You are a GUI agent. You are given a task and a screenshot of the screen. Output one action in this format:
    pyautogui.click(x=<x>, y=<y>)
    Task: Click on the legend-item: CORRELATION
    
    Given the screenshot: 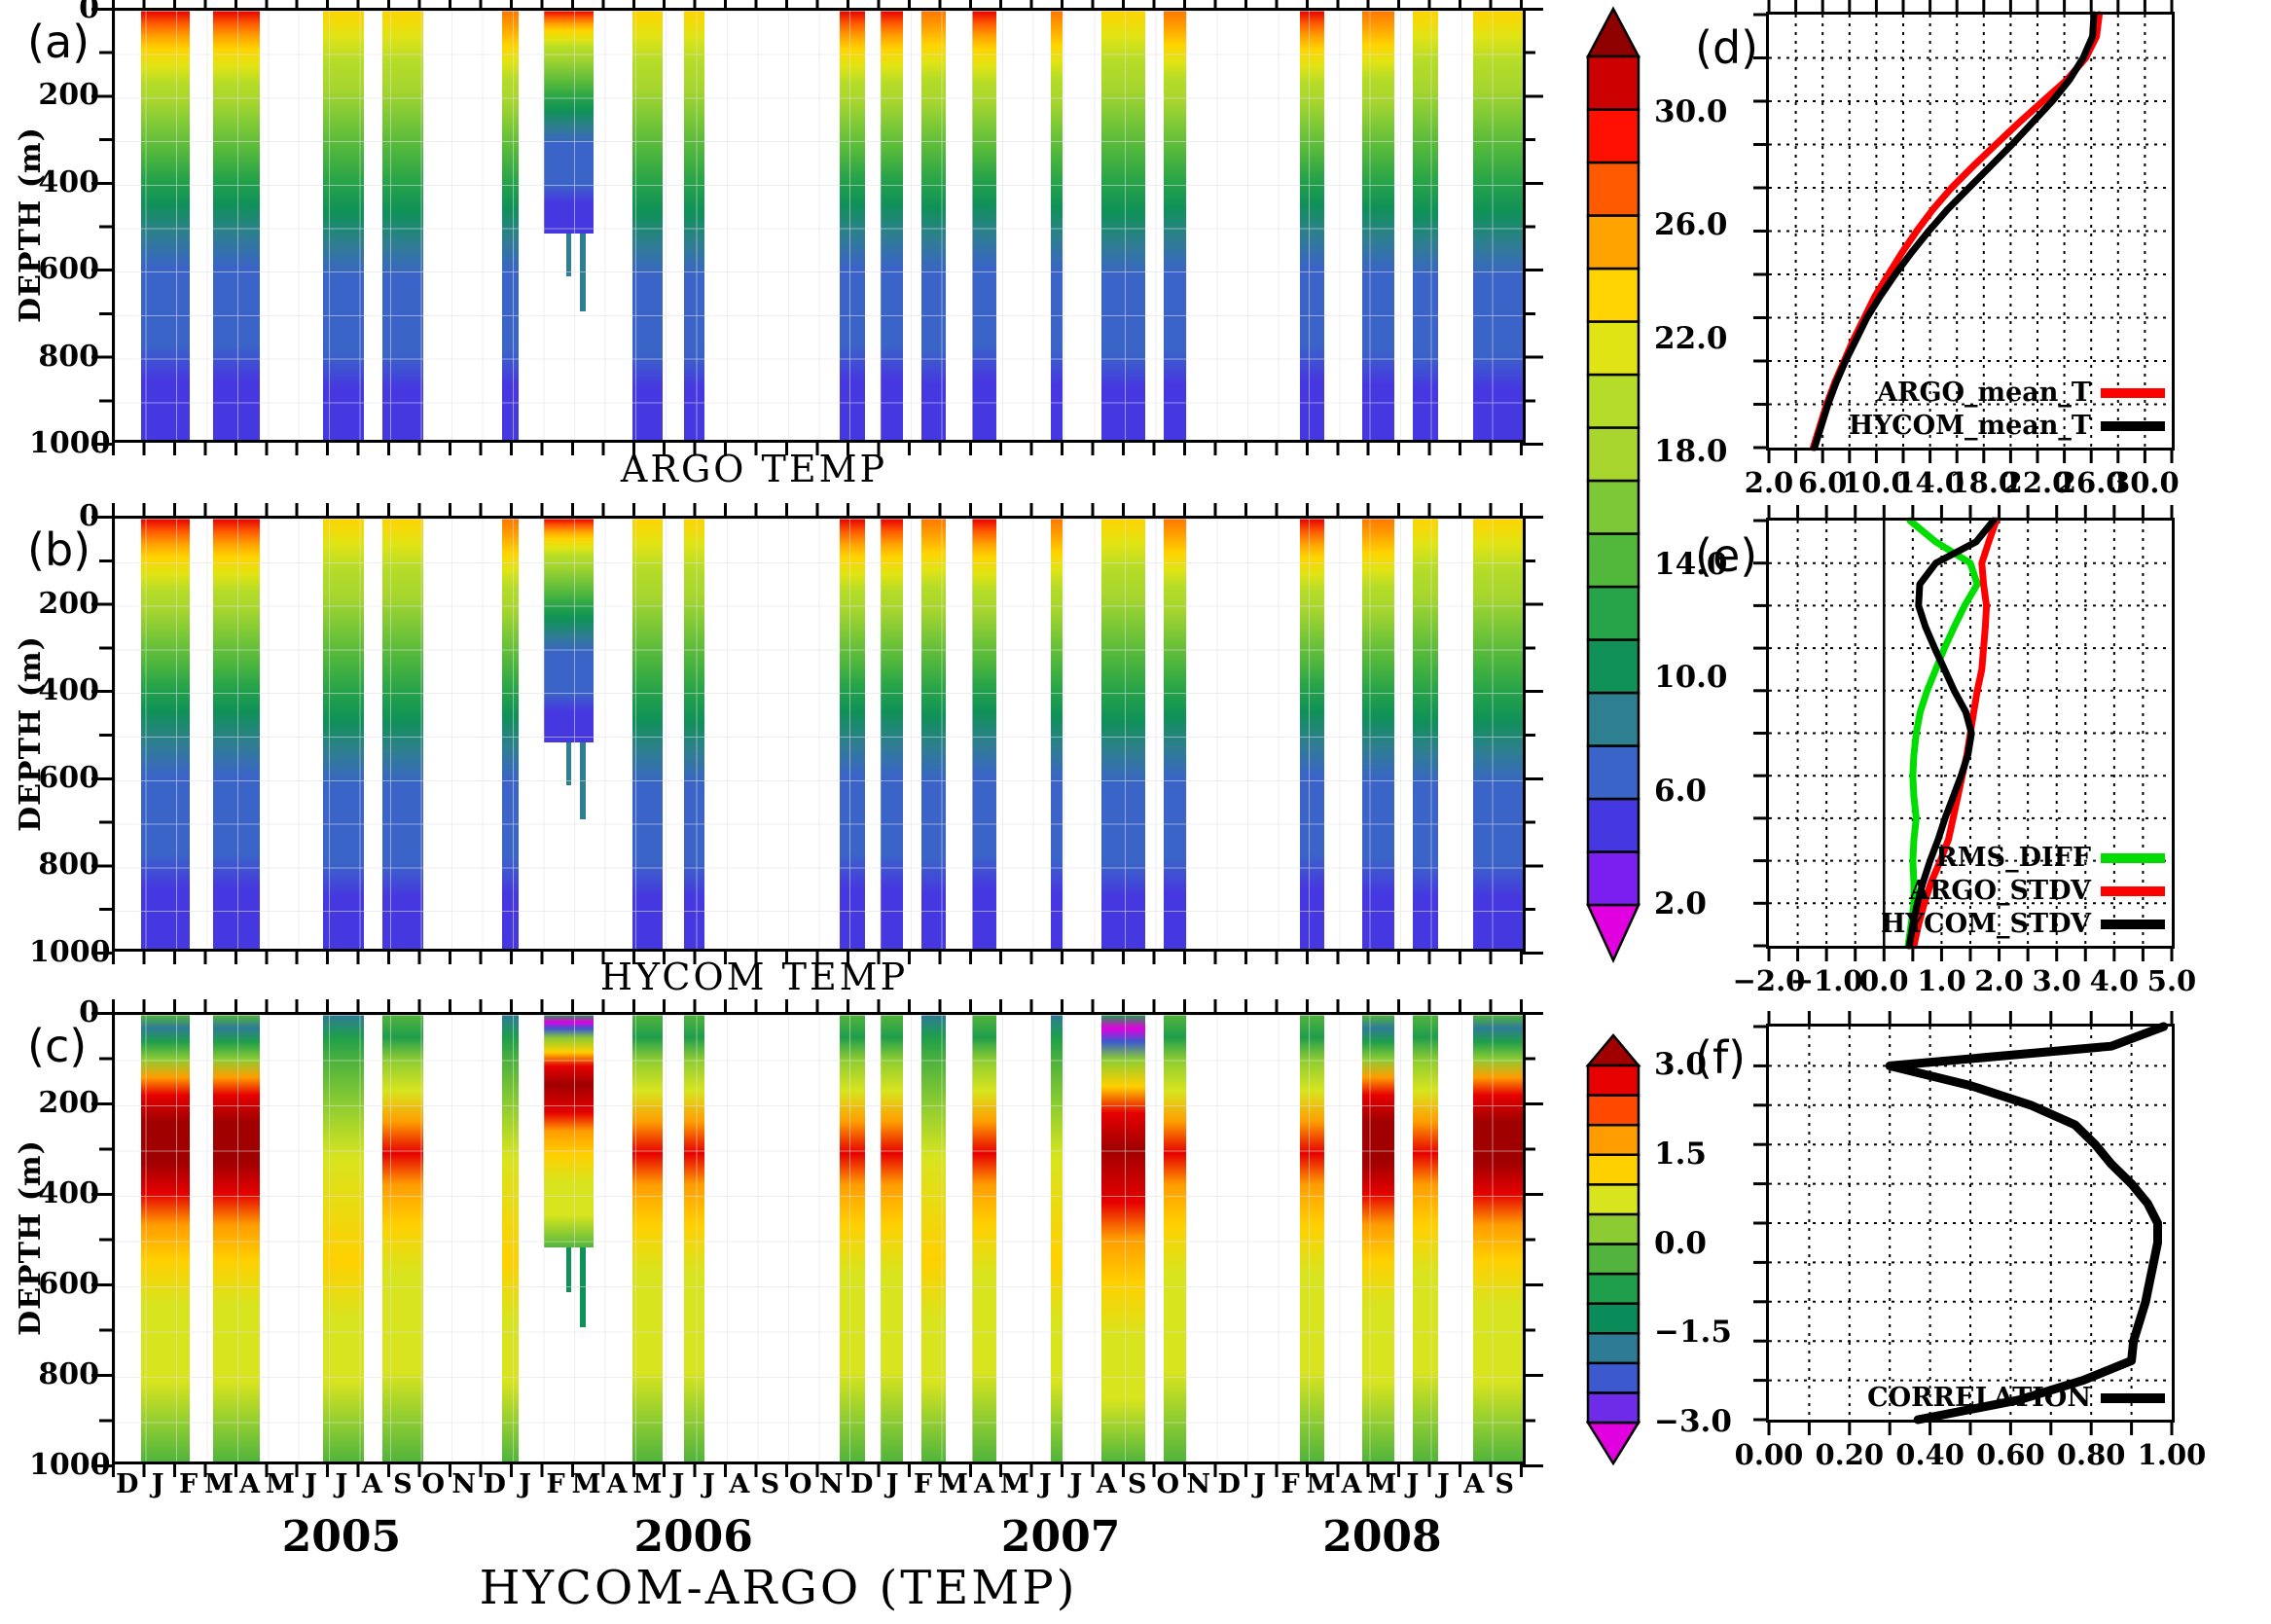 What is the action you would take?
    pyautogui.click(x=2016, y=1398)
    